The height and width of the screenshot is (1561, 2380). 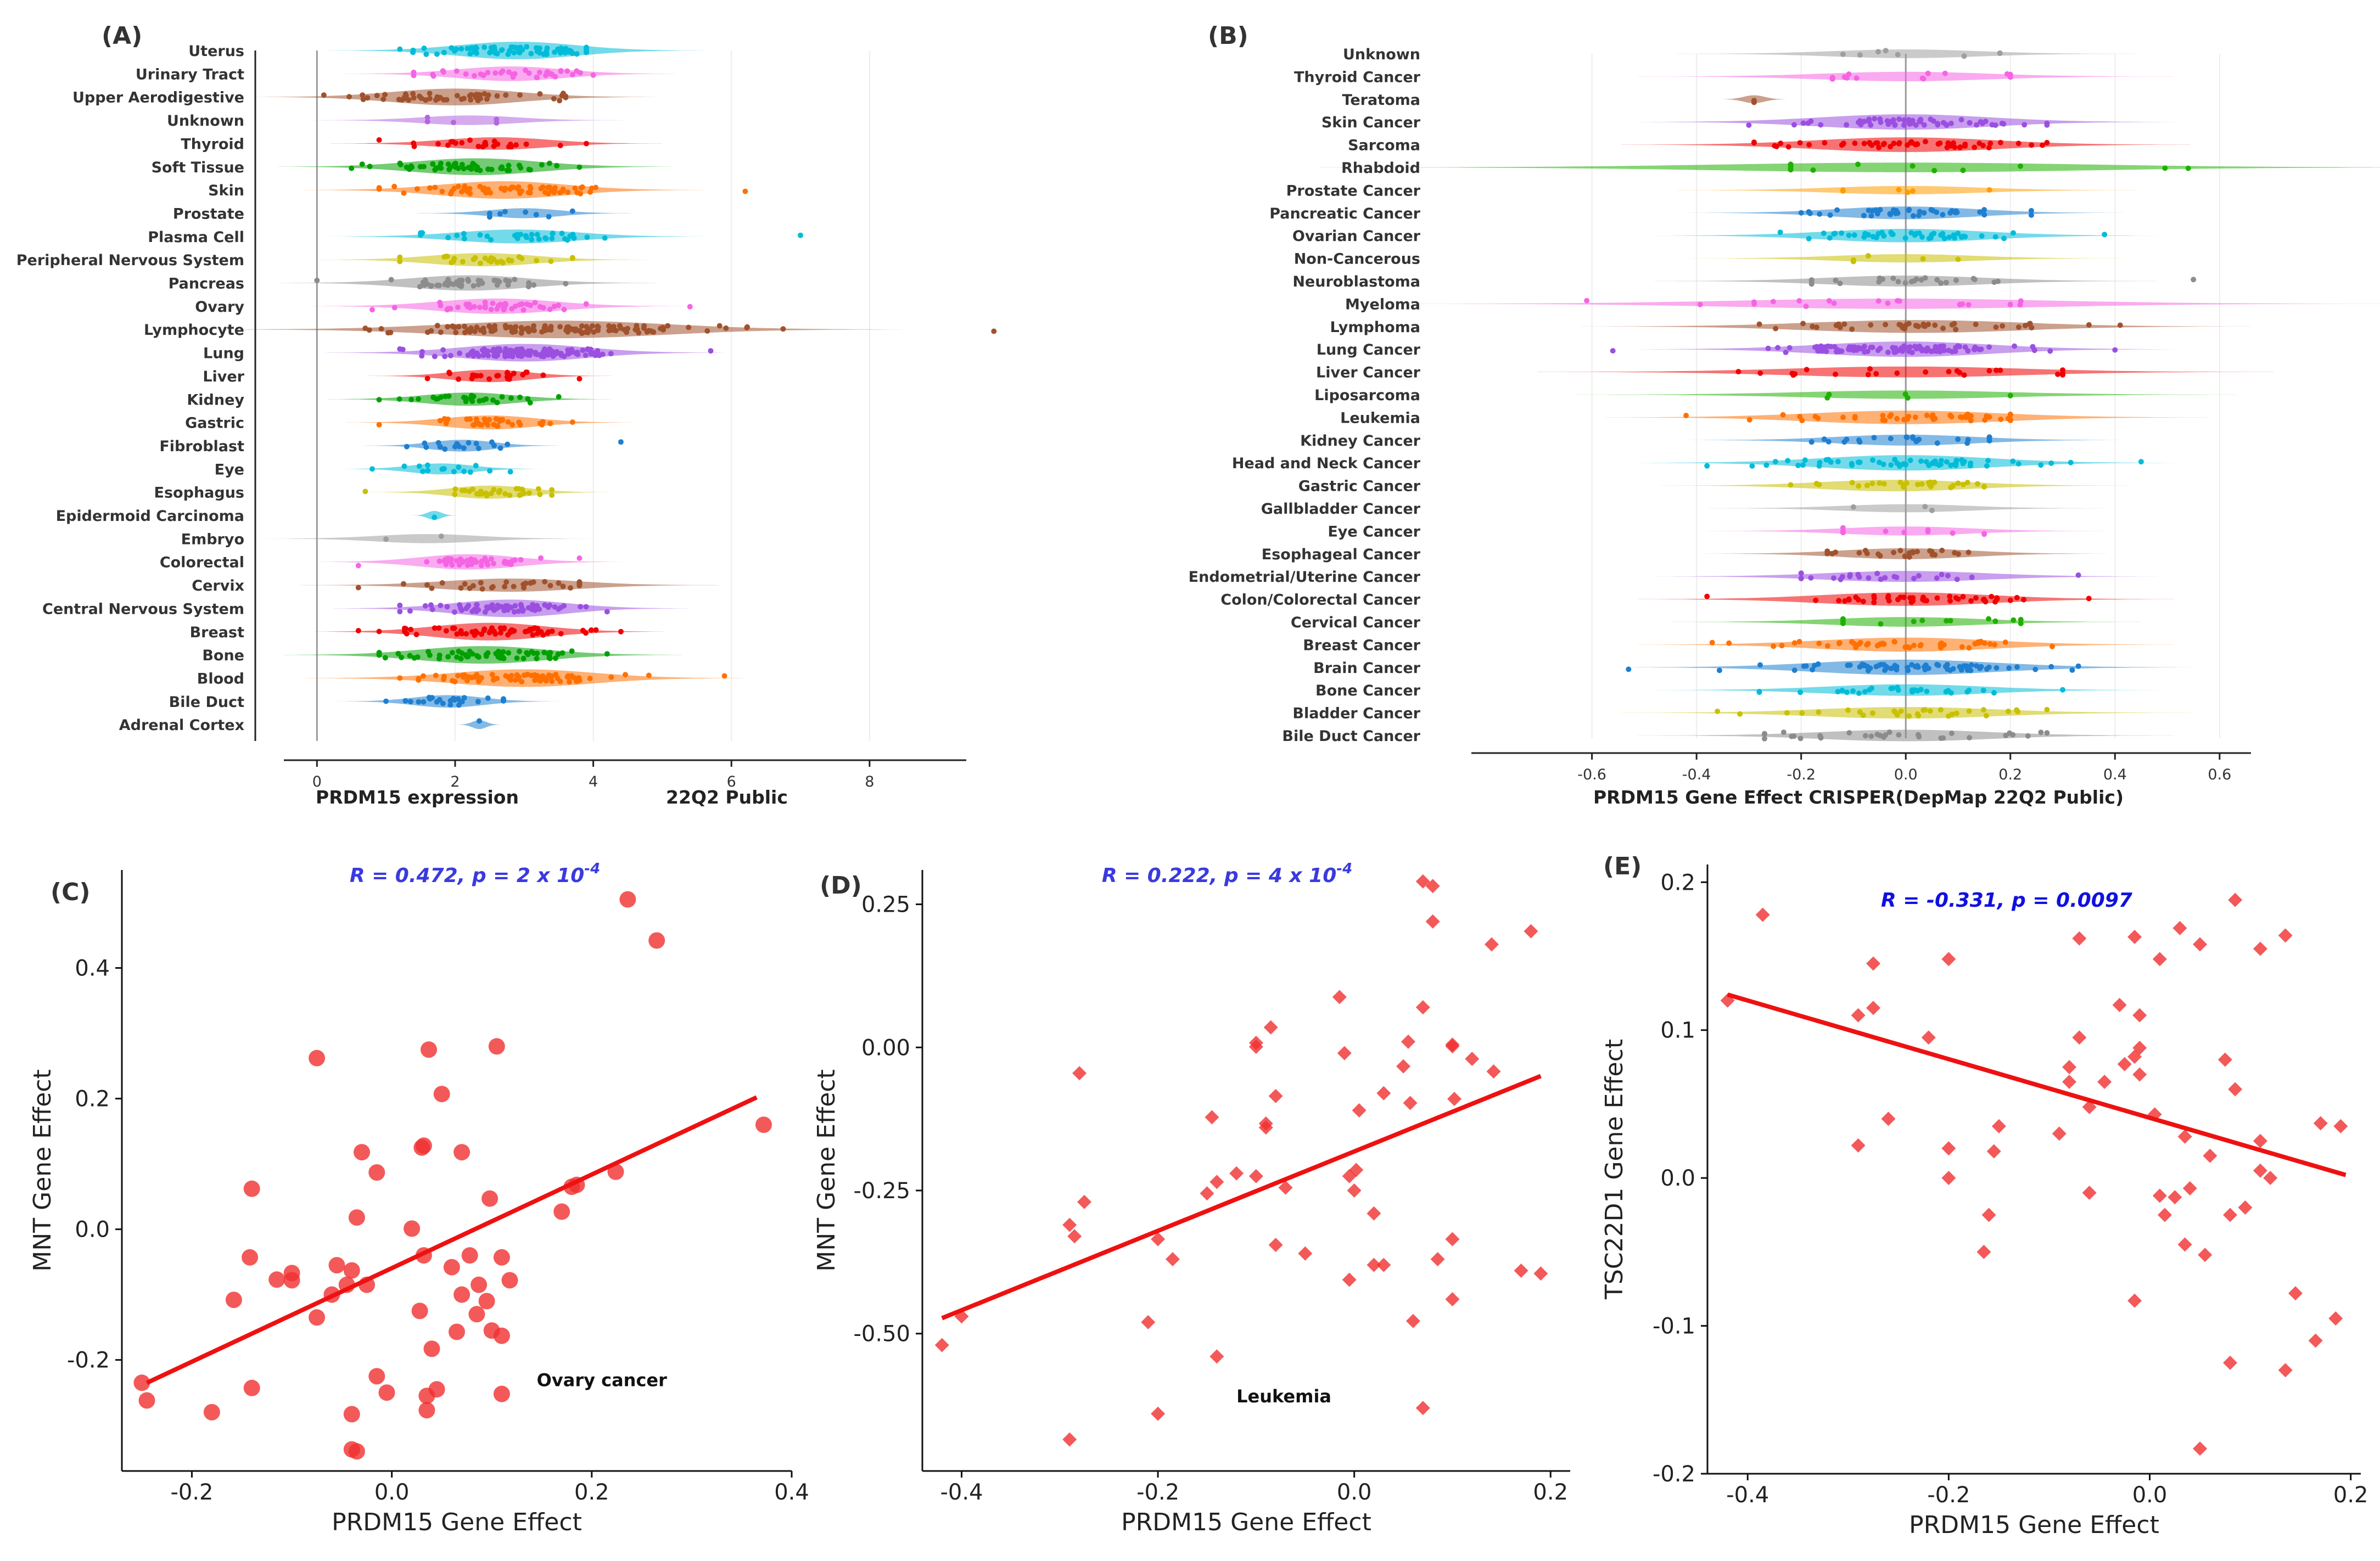 I want to click on panel-d-label: (D), so click(x=841, y=886).